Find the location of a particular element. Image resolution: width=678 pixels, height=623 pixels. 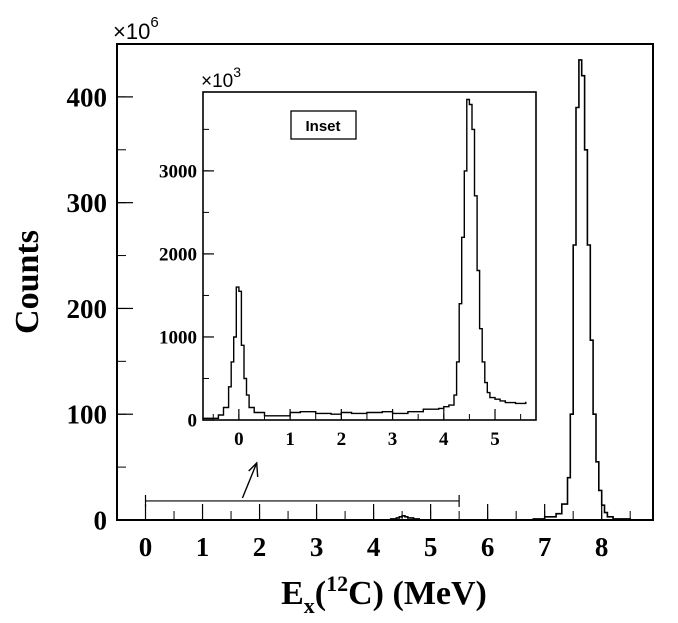

inset-x-tick-labels: 0 1 2 3 4 5 is located at coordinates (367, 439).